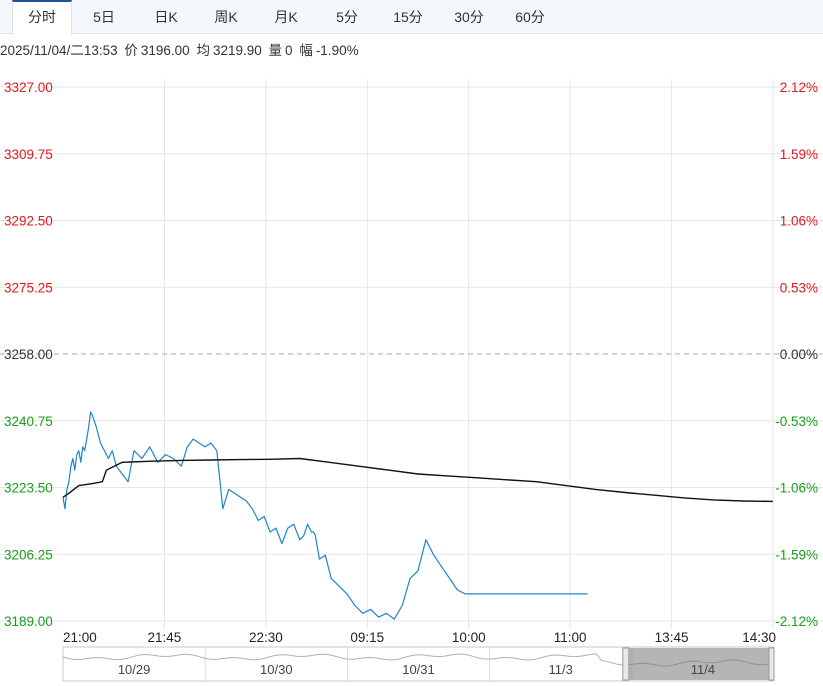  What do you see at coordinates (347, 17) in the screenshot?
I see `tab-5min: 5分` at bounding box center [347, 17].